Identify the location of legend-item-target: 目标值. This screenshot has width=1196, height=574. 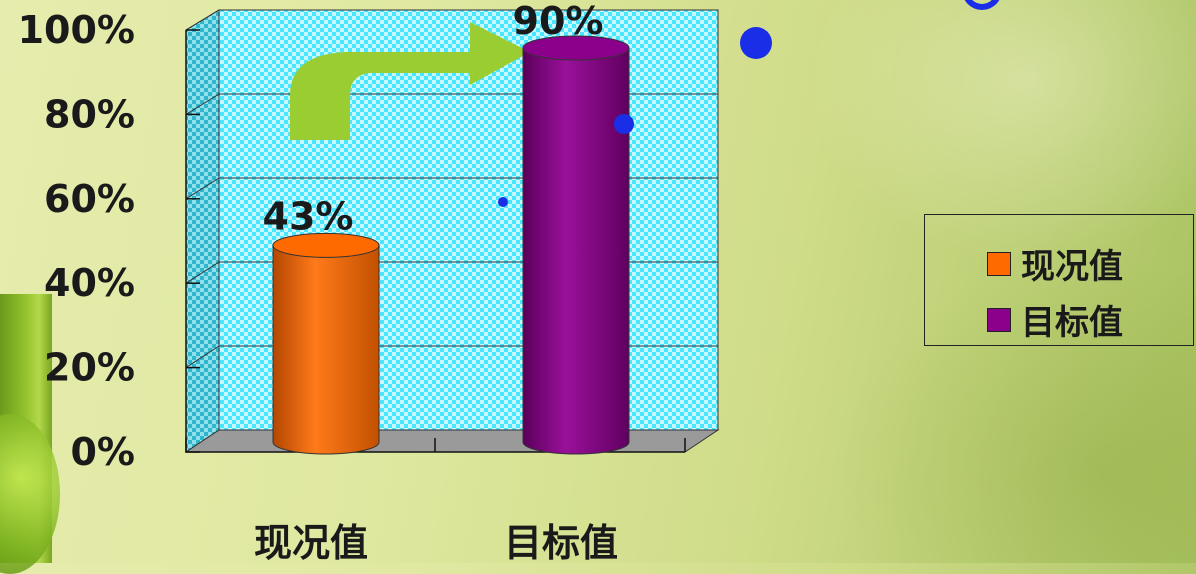
(1055, 319).